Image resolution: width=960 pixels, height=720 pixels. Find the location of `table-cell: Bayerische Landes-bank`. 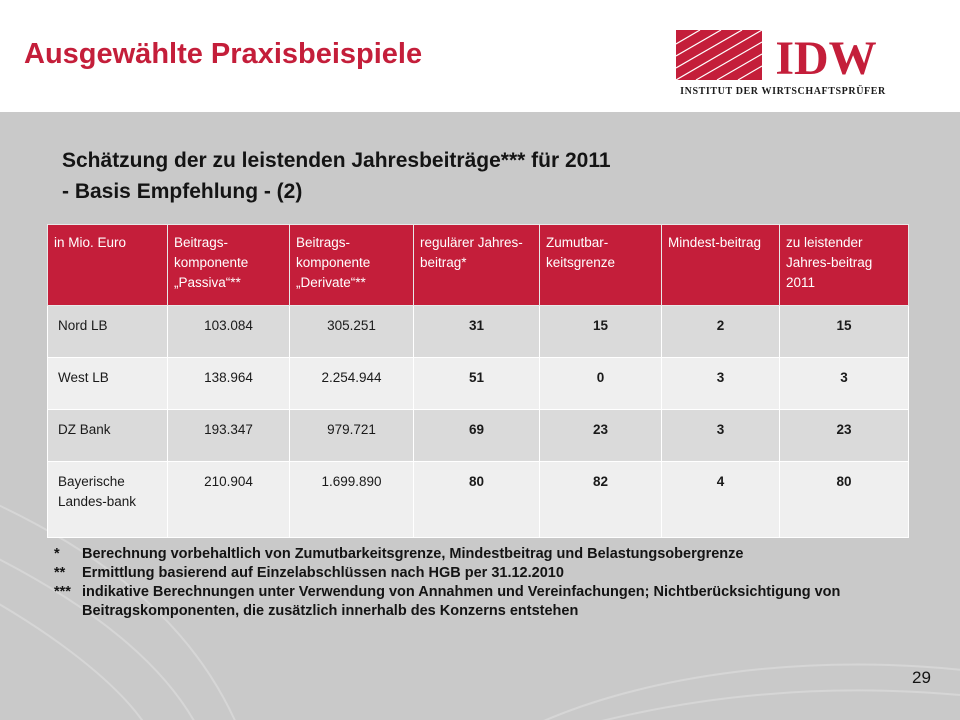

table-cell: Bayerische Landes-bank is located at coordinates (107, 499).